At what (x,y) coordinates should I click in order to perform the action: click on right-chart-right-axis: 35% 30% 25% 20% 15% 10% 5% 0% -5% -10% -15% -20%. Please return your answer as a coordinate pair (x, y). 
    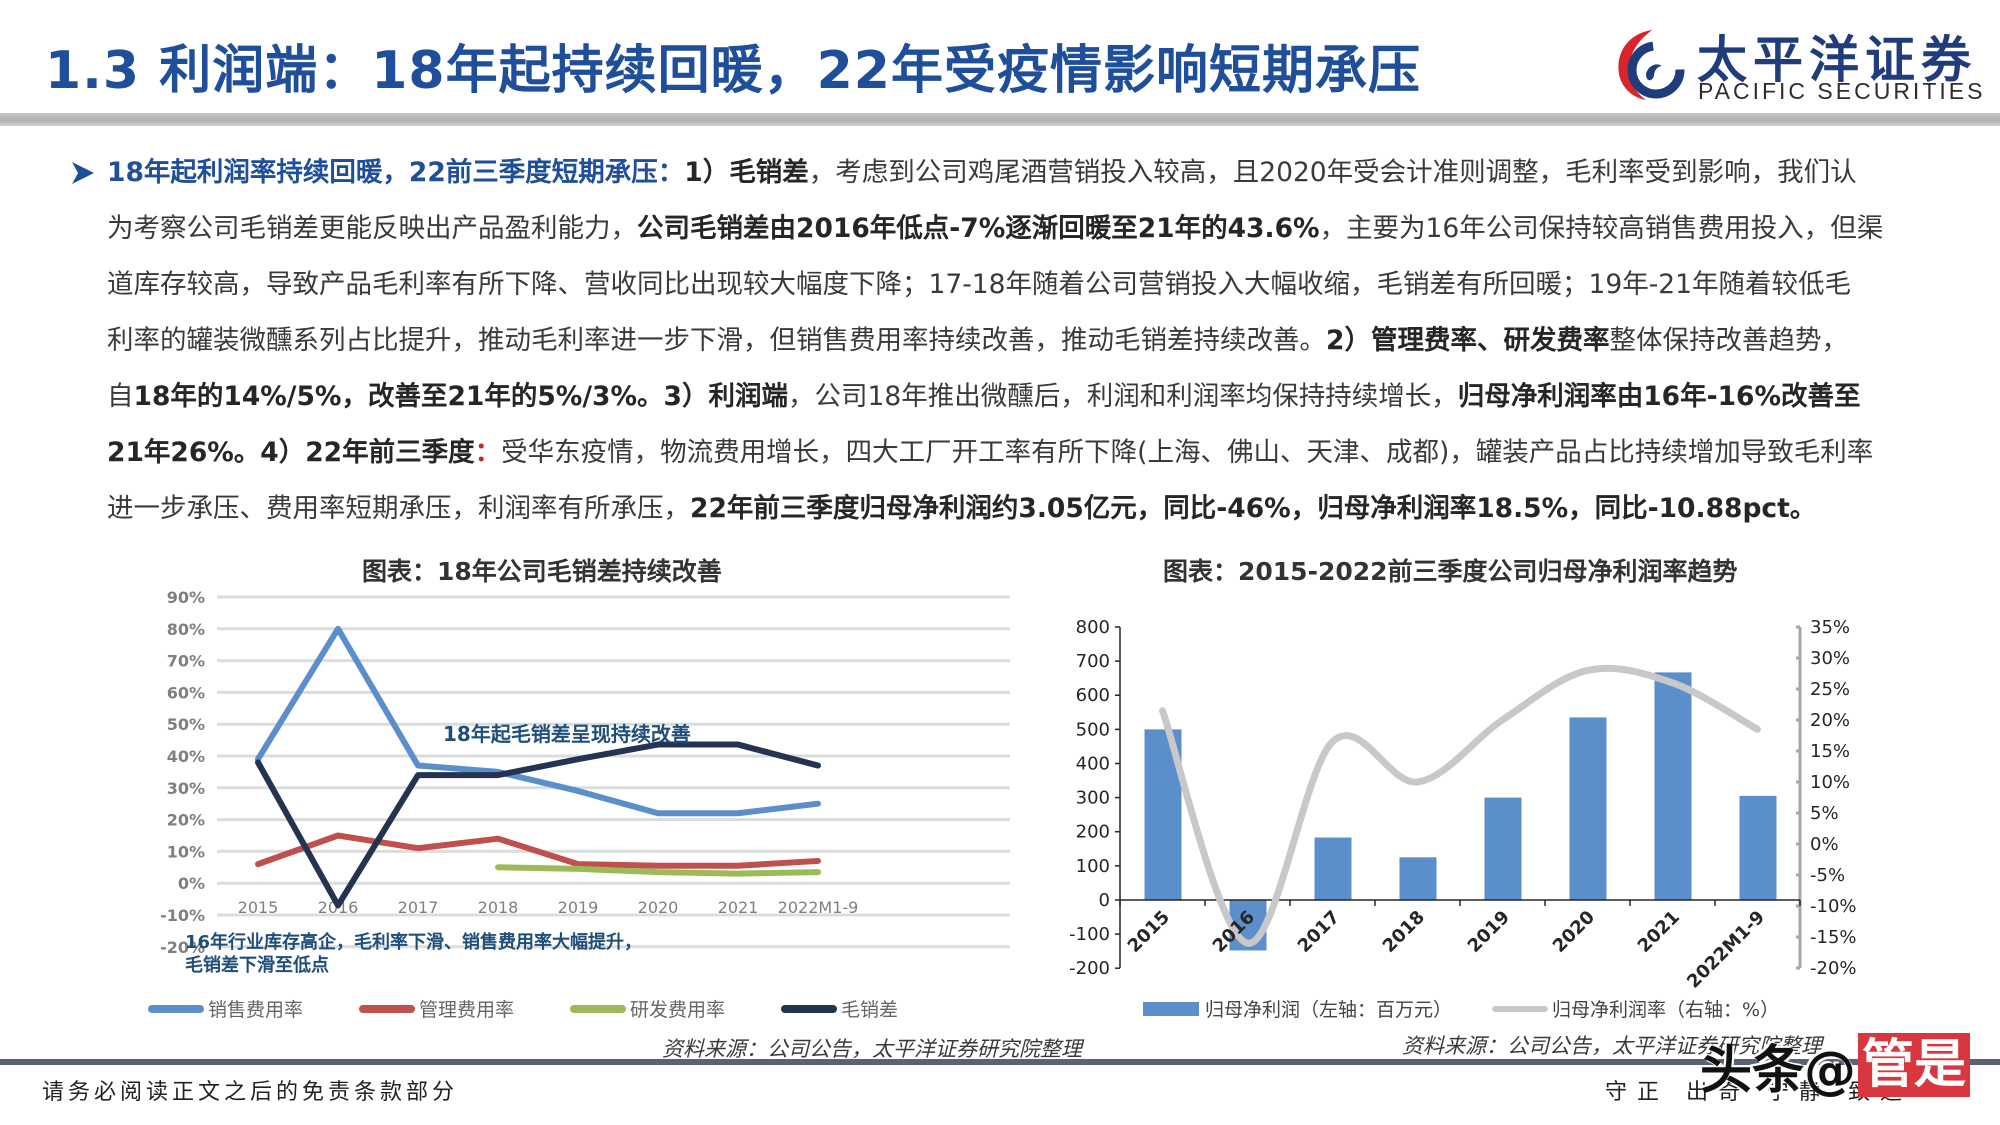
    Looking at the image, I should click on (1826, 798).